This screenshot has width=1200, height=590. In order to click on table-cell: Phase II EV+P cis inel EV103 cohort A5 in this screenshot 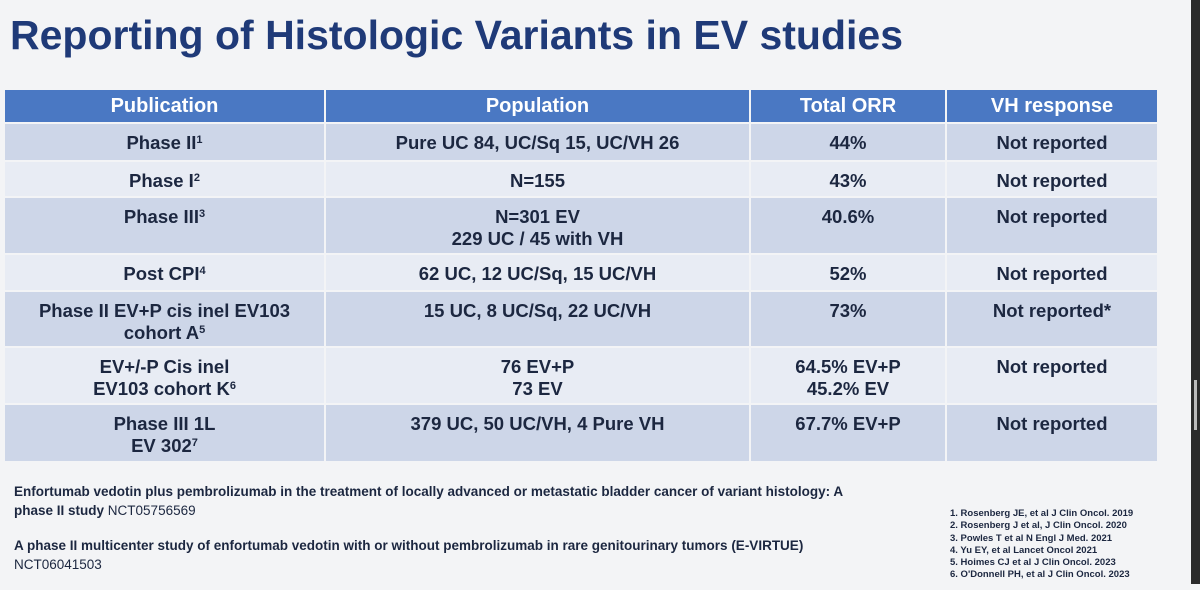, I will do `click(165, 318)`.